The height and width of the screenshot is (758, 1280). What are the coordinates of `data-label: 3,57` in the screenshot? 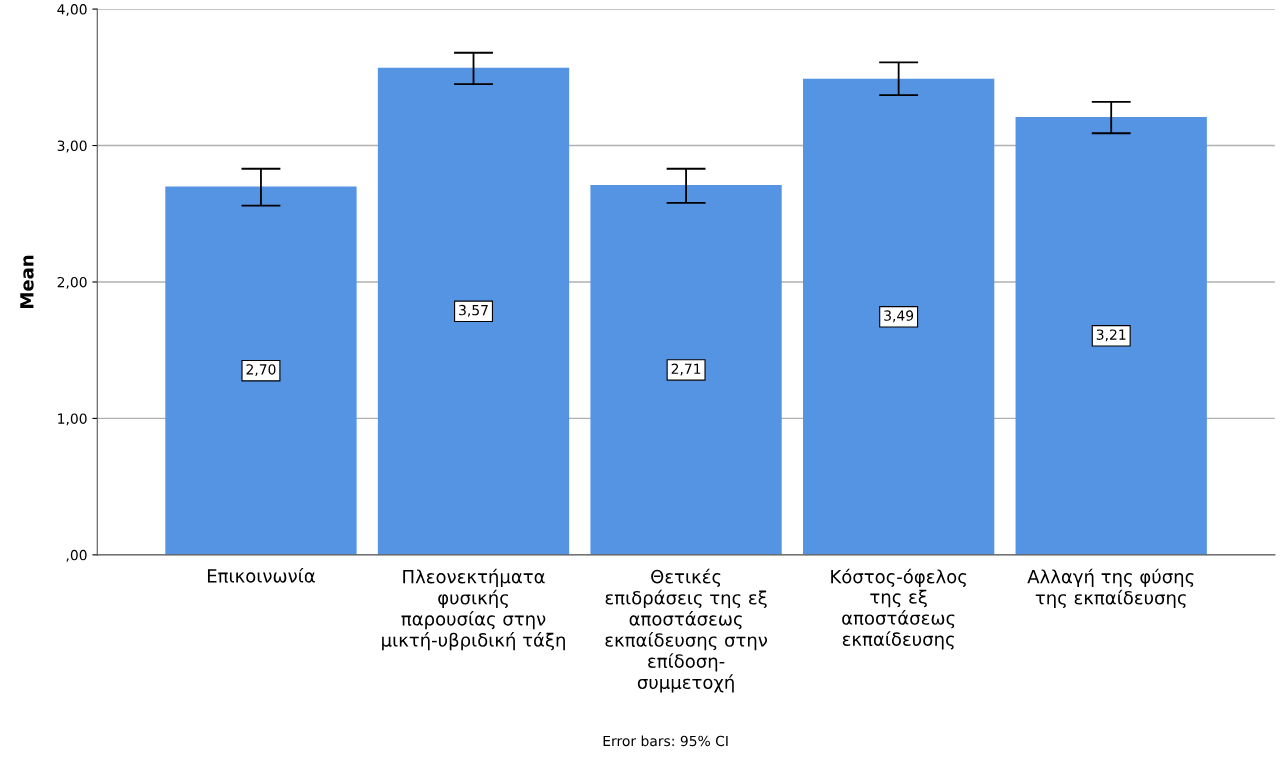 It's located at (473, 310).